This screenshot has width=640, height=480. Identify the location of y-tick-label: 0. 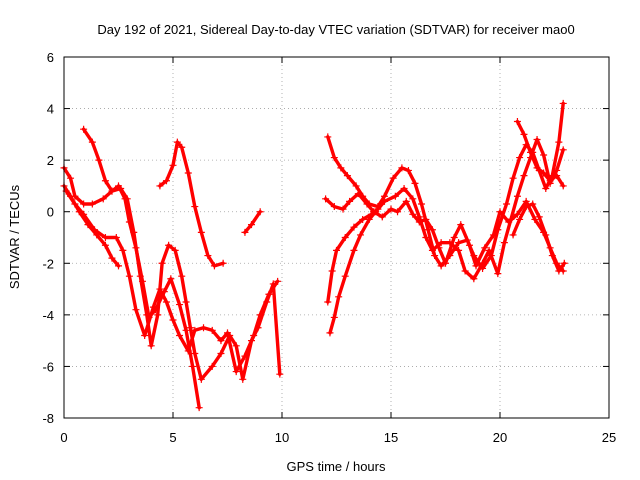
(50, 212).